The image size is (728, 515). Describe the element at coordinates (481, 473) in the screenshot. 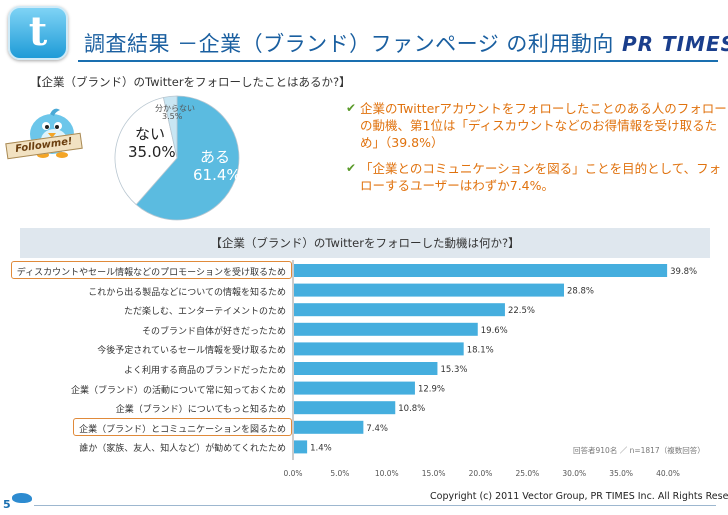

I see `x-tick-label: 20.0%` at that location.